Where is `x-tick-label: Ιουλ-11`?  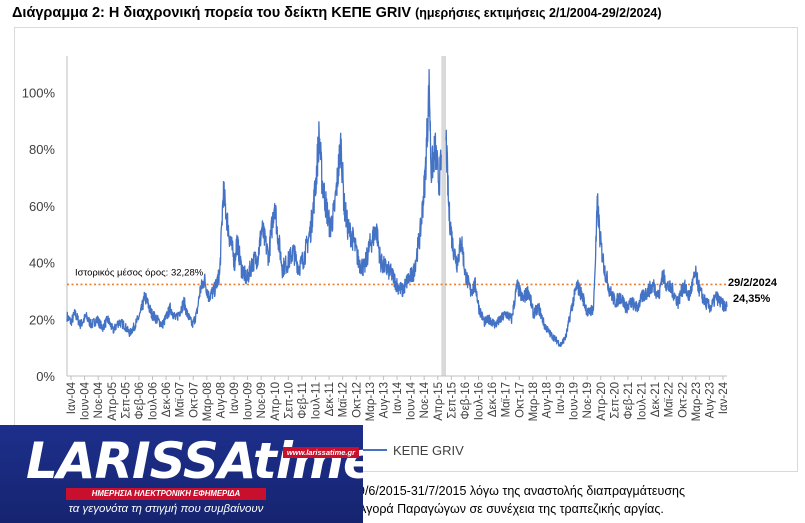
x-tick-label: Ιουλ-11 is located at coordinates (317, 400).